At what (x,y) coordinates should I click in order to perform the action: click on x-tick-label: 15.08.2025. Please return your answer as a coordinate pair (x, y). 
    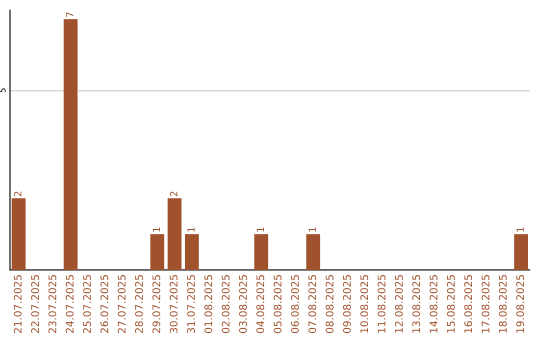
    Looking at the image, I should click on (450, 304).